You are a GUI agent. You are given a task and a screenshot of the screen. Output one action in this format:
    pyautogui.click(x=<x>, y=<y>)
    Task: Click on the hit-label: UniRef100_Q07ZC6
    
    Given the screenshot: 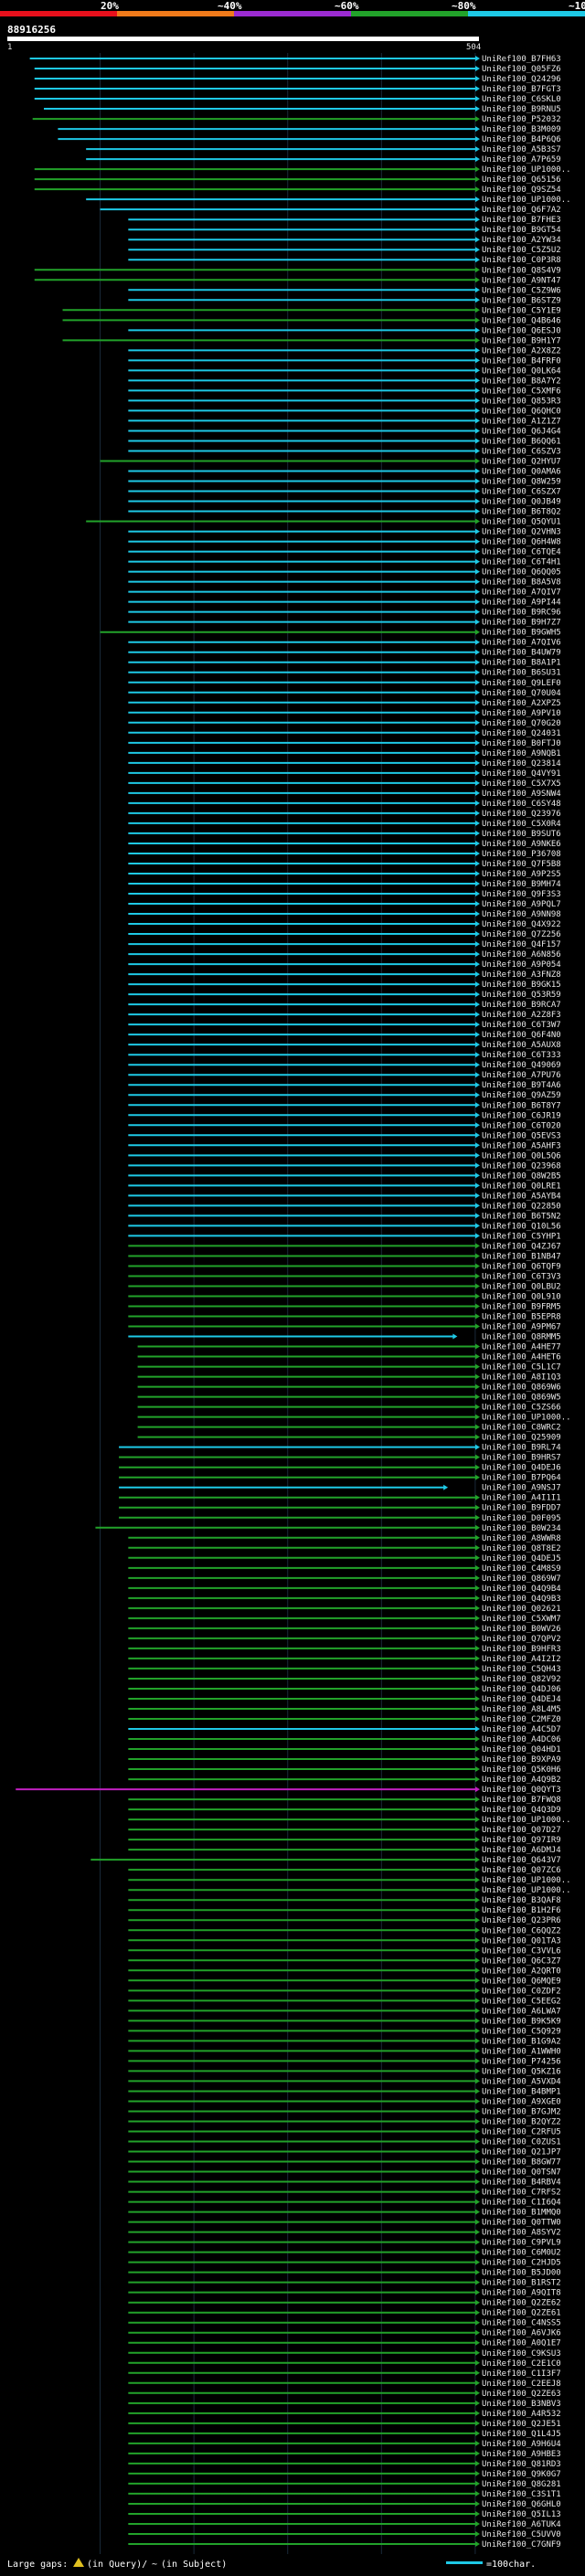 What is the action you would take?
    pyautogui.click(x=521, y=1870)
    